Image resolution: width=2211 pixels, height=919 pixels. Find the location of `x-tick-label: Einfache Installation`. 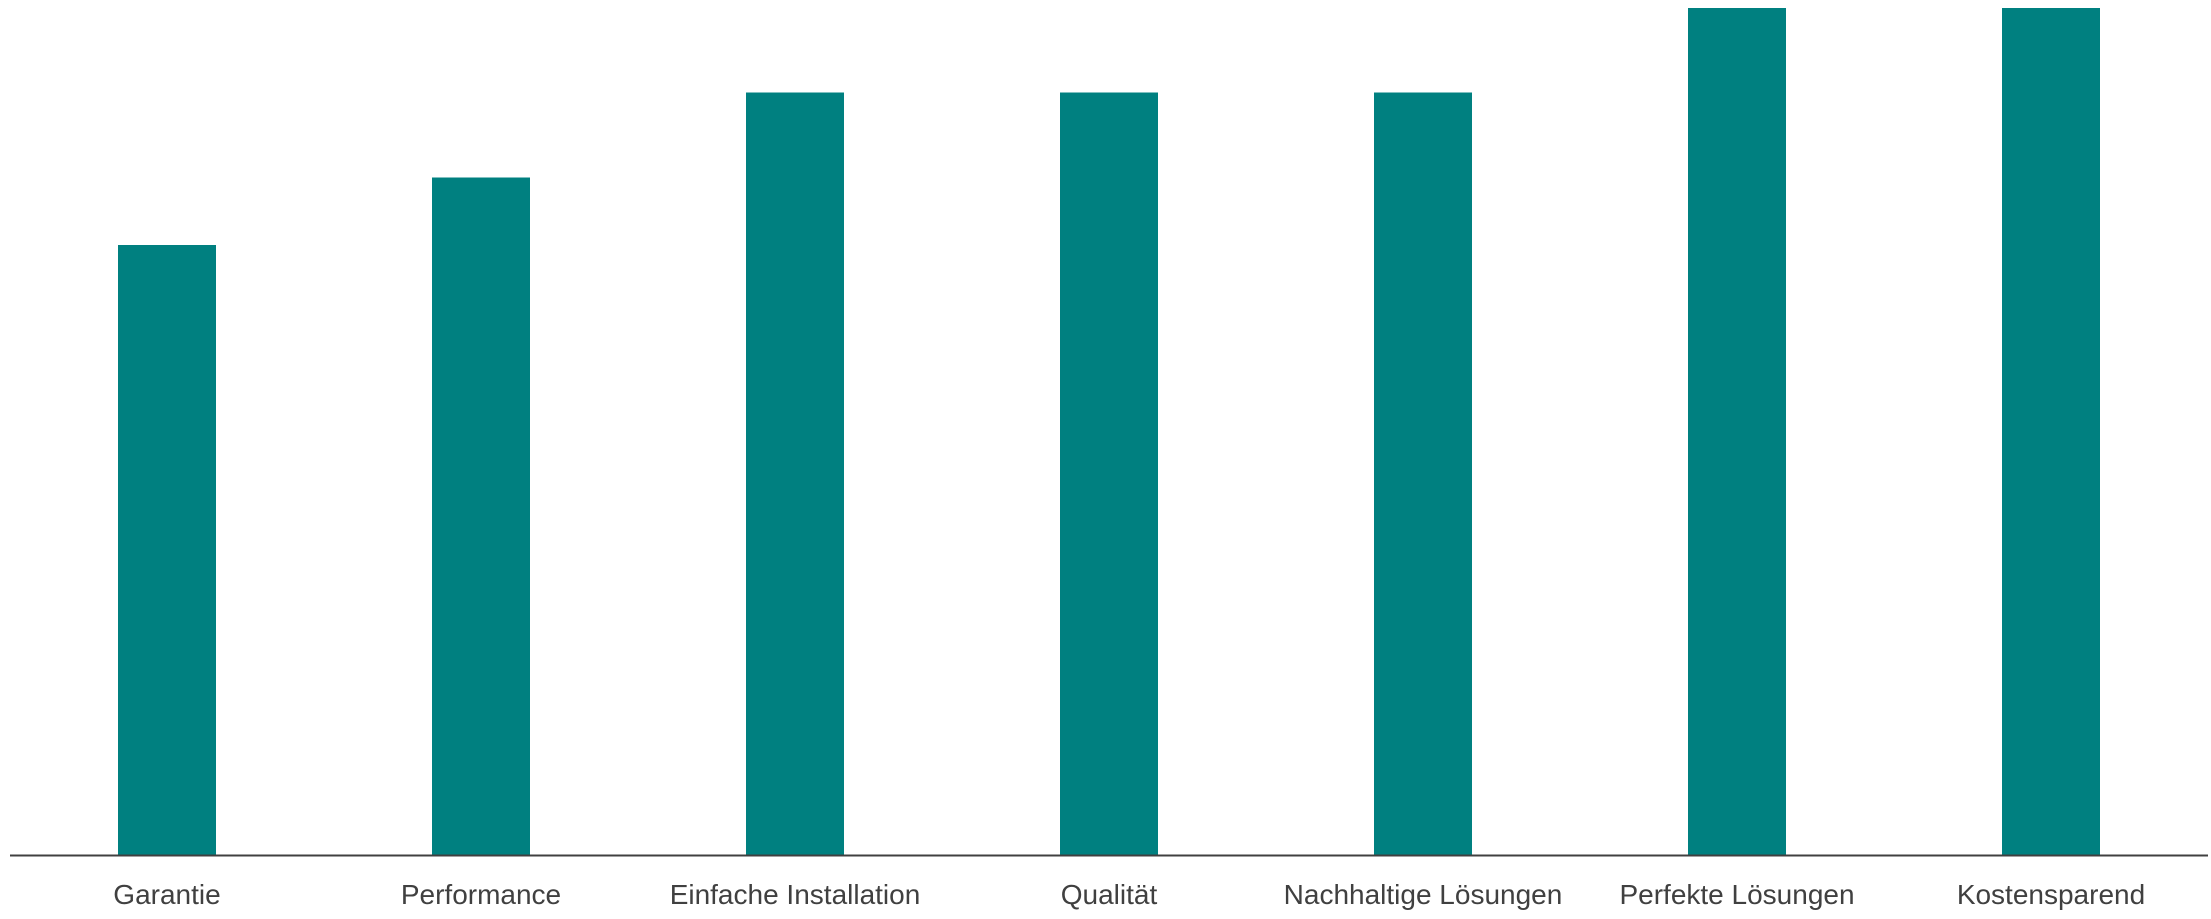

x-tick-label: Einfache Installation is located at coordinates (795, 894).